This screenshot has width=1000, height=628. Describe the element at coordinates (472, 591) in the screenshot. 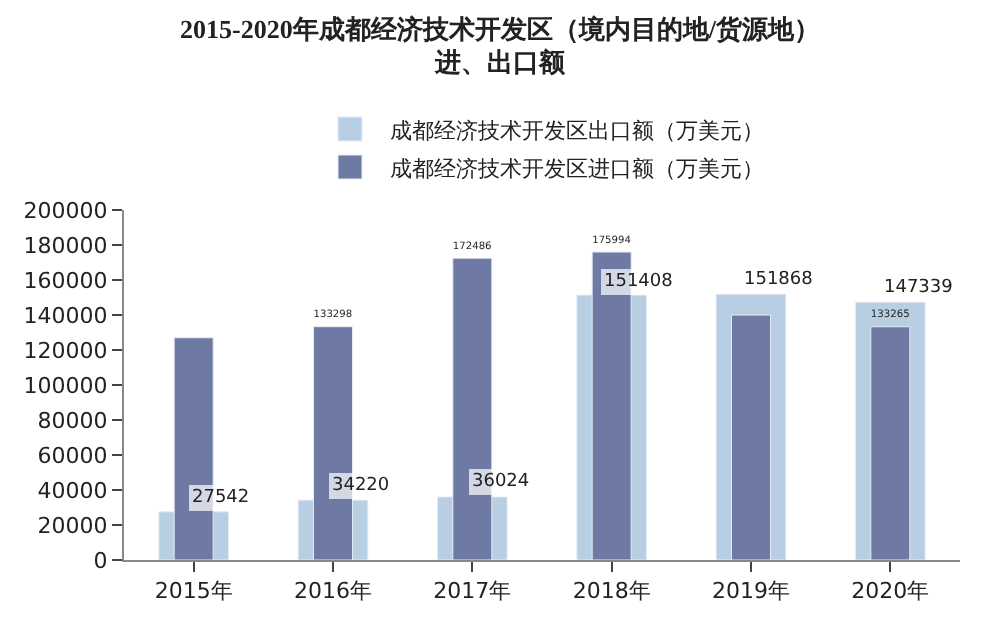

I see `x-tick-label: 2017年` at that location.